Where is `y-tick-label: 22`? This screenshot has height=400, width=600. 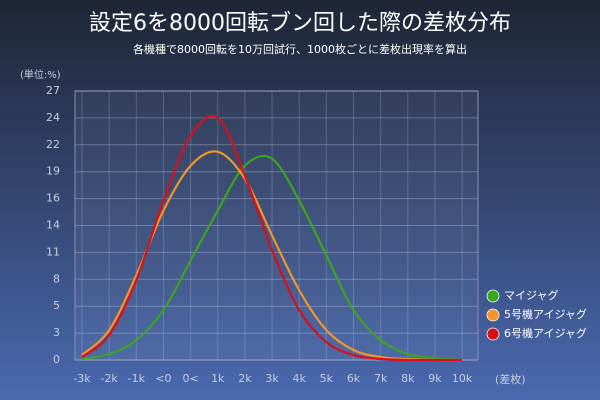
y-tick-label: 22 is located at coordinates (53, 144).